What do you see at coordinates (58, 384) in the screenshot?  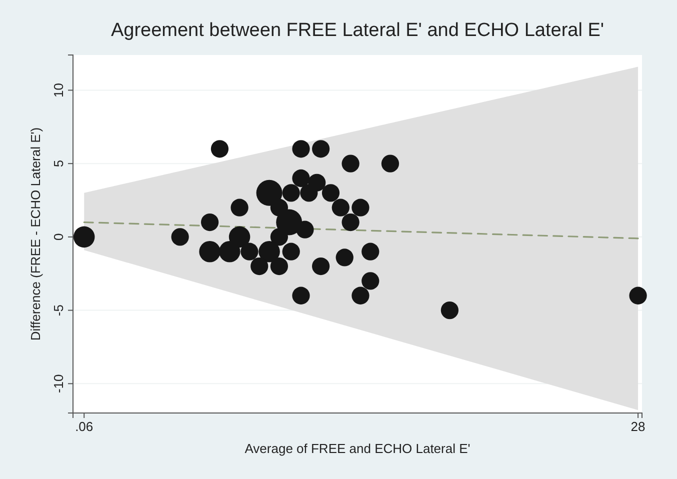 I see `y-tick-label: -10` at bounding box center [58, 384].